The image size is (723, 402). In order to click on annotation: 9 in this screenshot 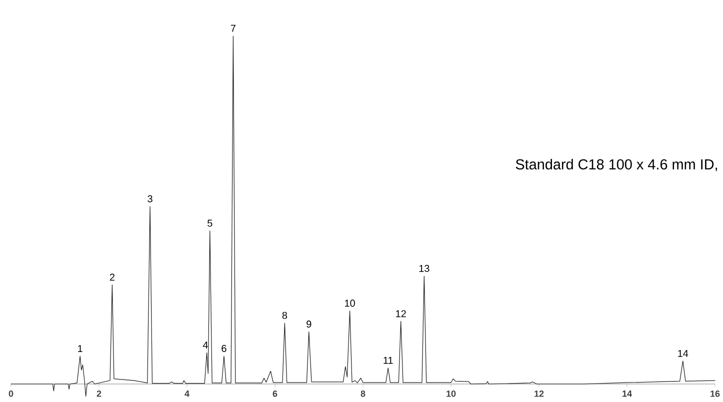, I will do `click(309, 324)`.